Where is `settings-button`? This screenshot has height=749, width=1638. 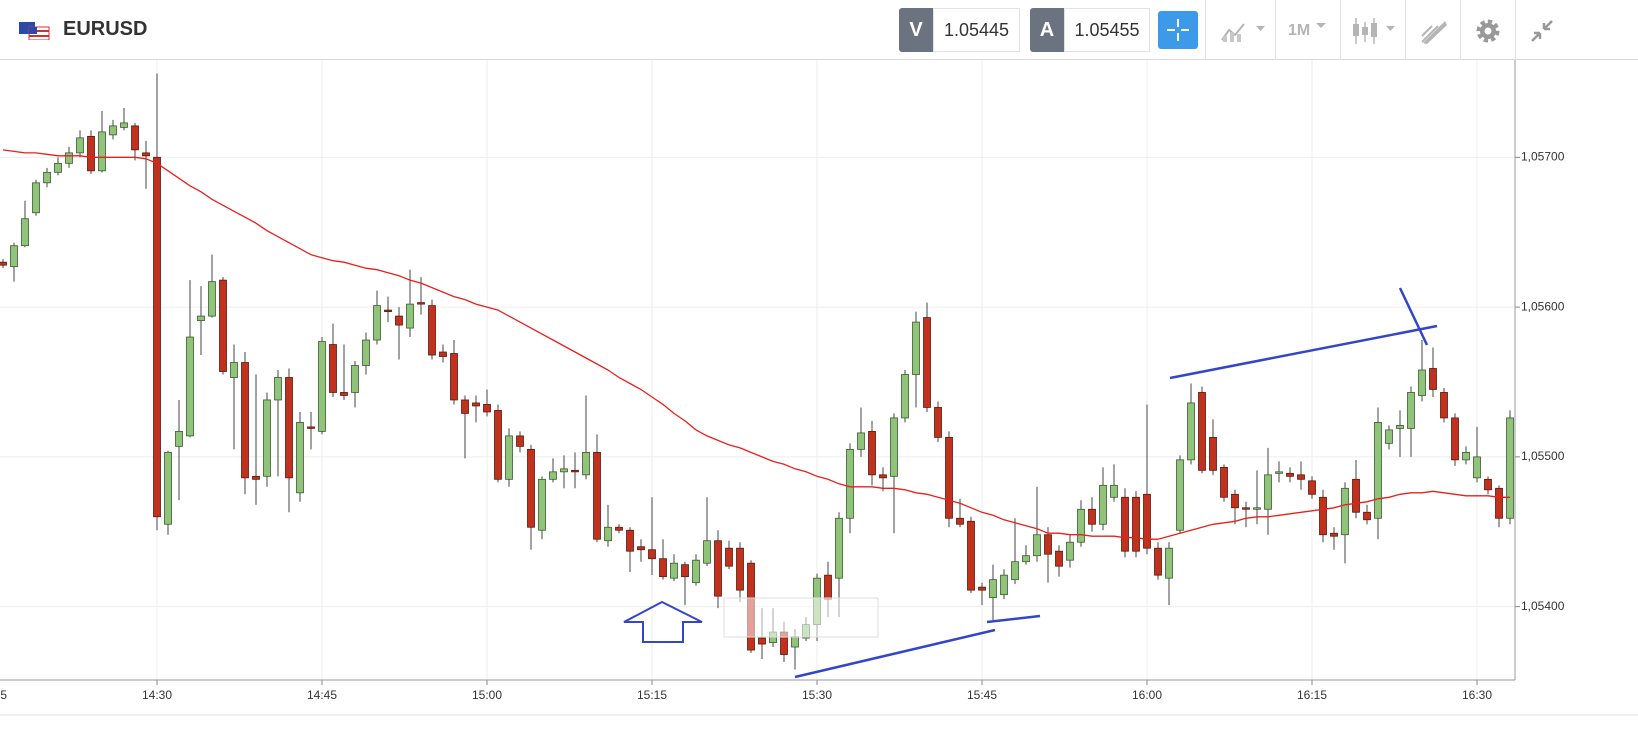
settings-button is located at coordinates (1488, 31).